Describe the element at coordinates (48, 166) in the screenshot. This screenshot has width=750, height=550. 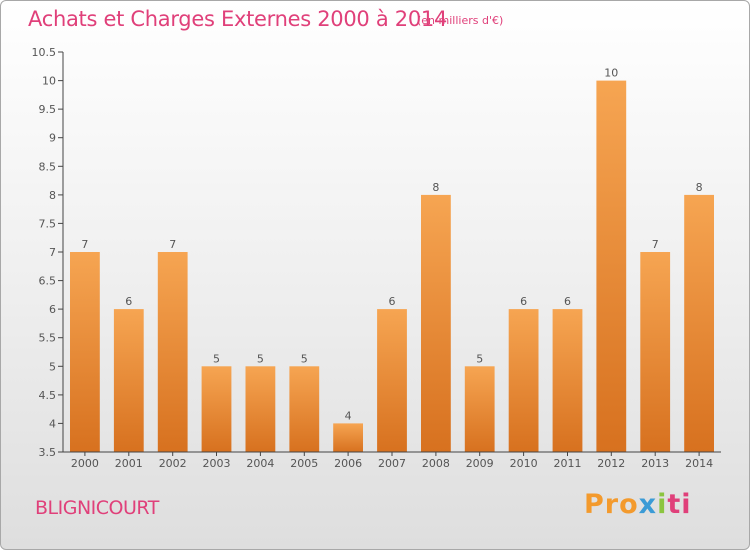
I see `y-tick-label: 8.5` at that location.